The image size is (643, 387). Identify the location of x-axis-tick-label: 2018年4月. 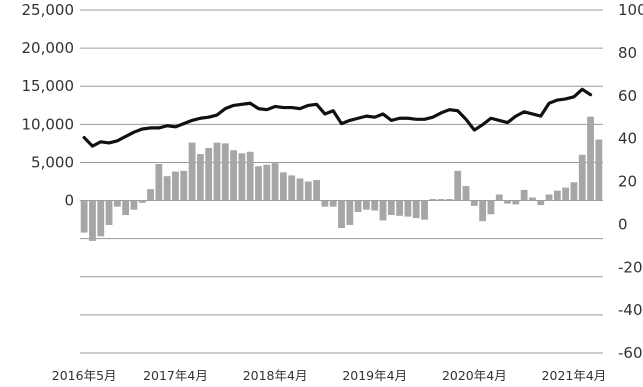
(275, 375).